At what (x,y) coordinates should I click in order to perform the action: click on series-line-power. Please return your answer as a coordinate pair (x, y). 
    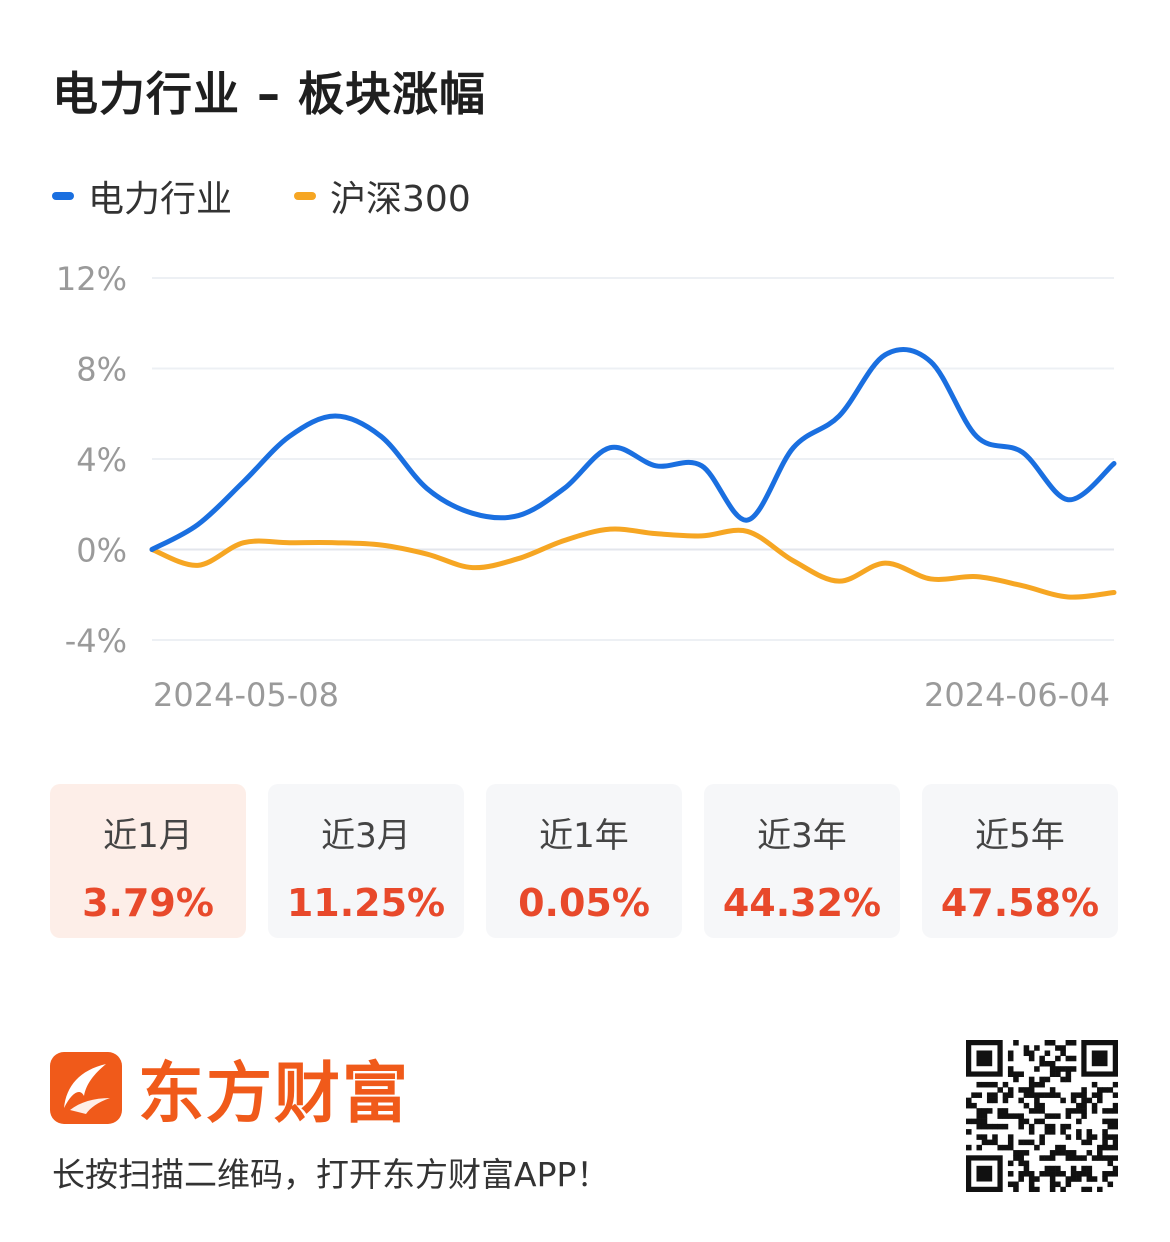
    Looking at the image, I should click on (633, 449).